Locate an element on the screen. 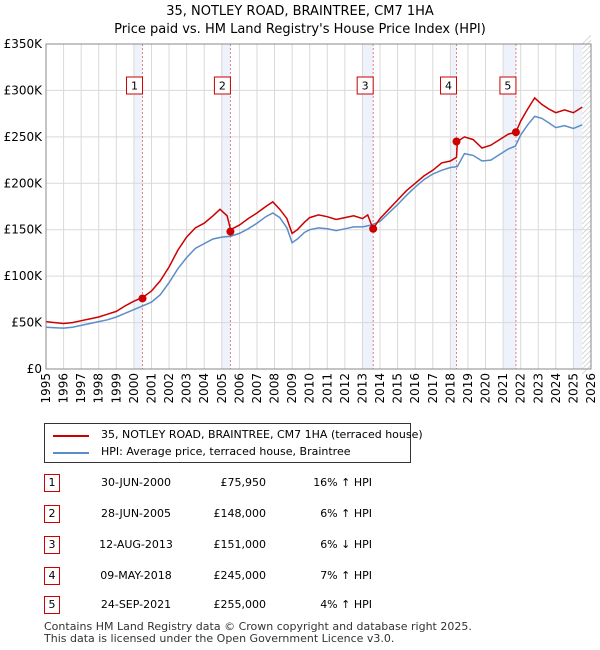 This screenshot has width=600, height=650. x-tick-label: 2006 is located at coordinates (239, 388).